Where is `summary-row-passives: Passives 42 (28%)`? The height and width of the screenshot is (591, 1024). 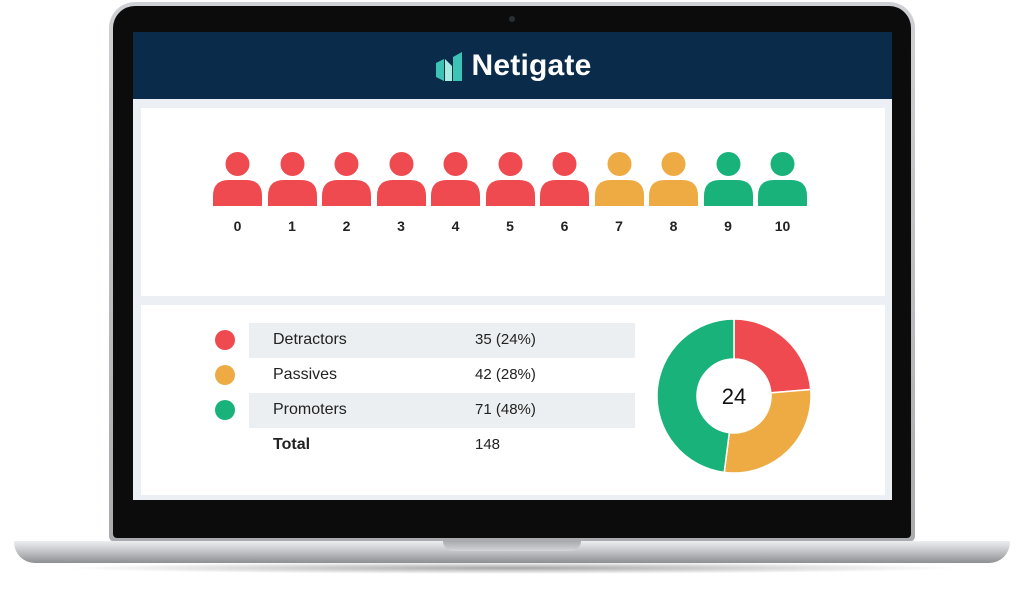
summary-row-passives: Passives 42 (28%) is located at coordinates (425, 375).